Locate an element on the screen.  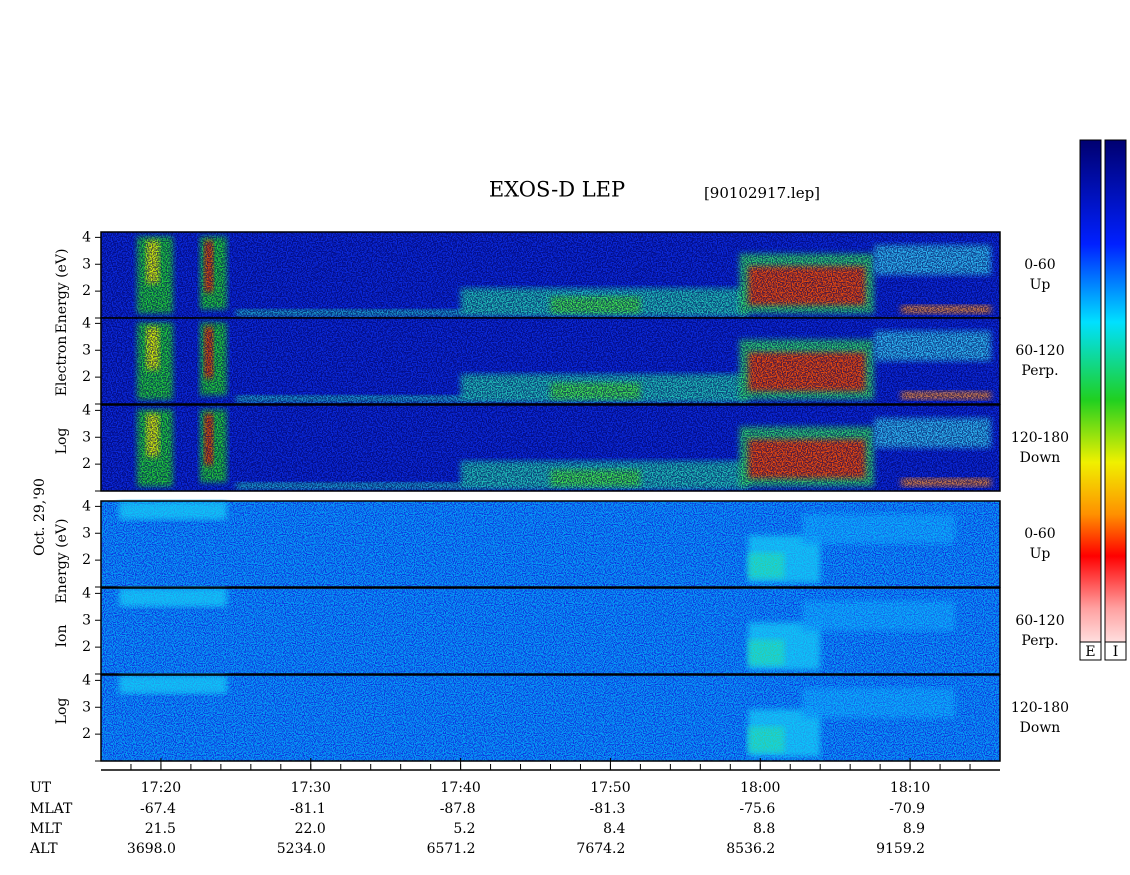
row-label: ALT is located at coordinates (43, 849).